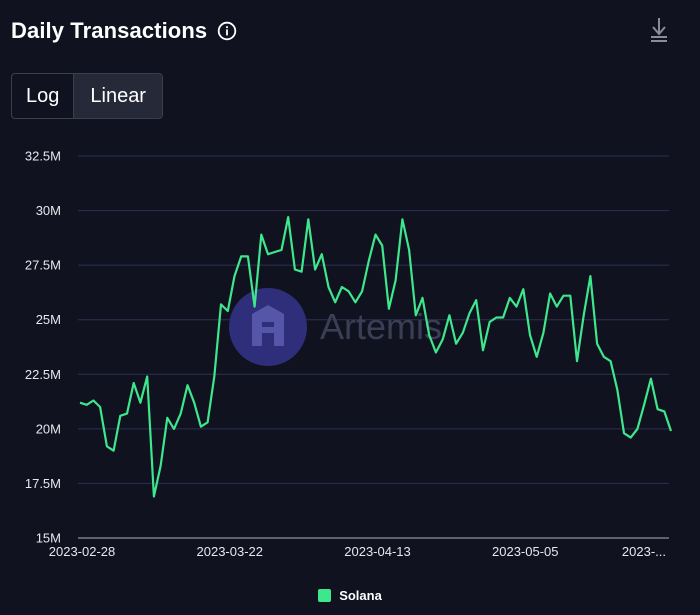  Describe the element at coordinates (43, 374) in the screenshot. I see `y-tick-label: 22.5M` at that location.